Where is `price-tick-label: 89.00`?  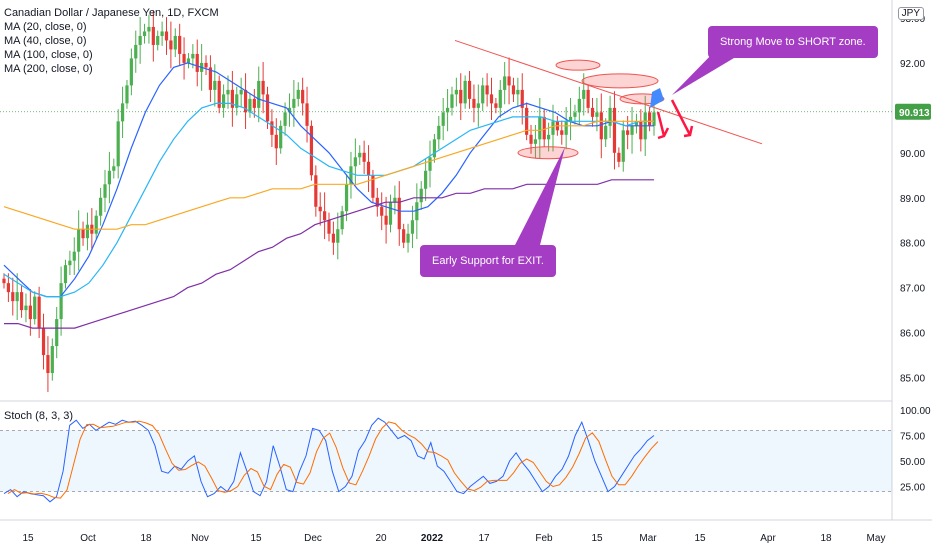
price-tick-label: 89.00 is located at coordinates (912, 199).